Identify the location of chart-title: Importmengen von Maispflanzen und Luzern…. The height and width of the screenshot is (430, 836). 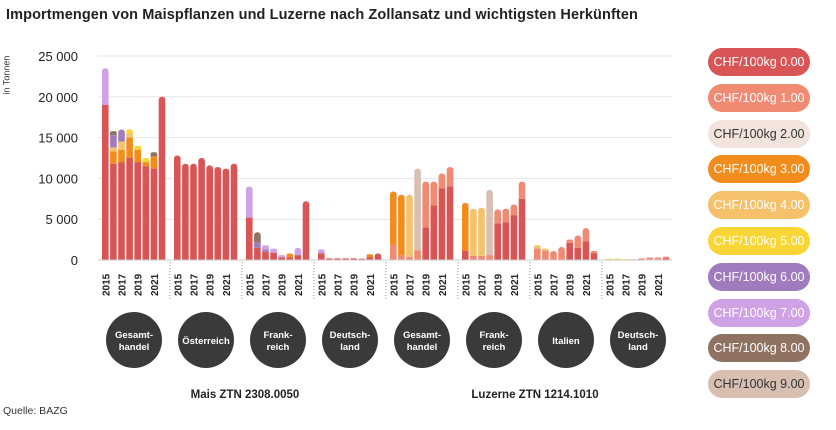
(322, 15).